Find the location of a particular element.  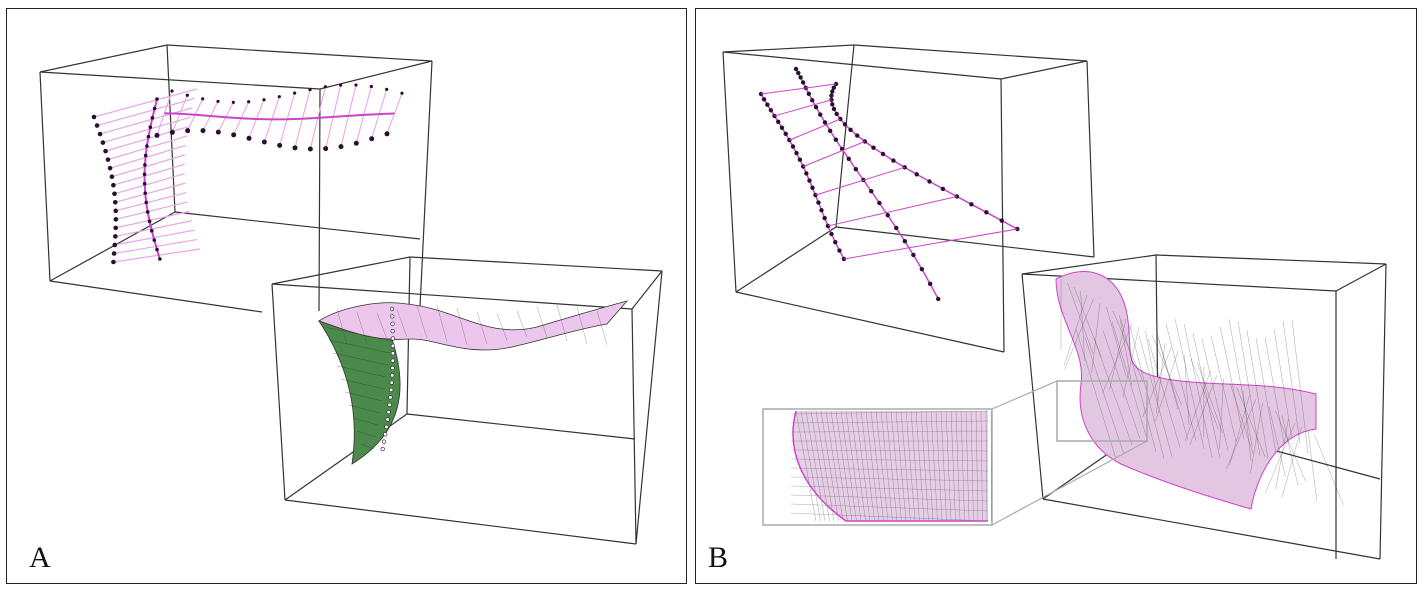

zoom-inset is located at coordinates (877, 467).